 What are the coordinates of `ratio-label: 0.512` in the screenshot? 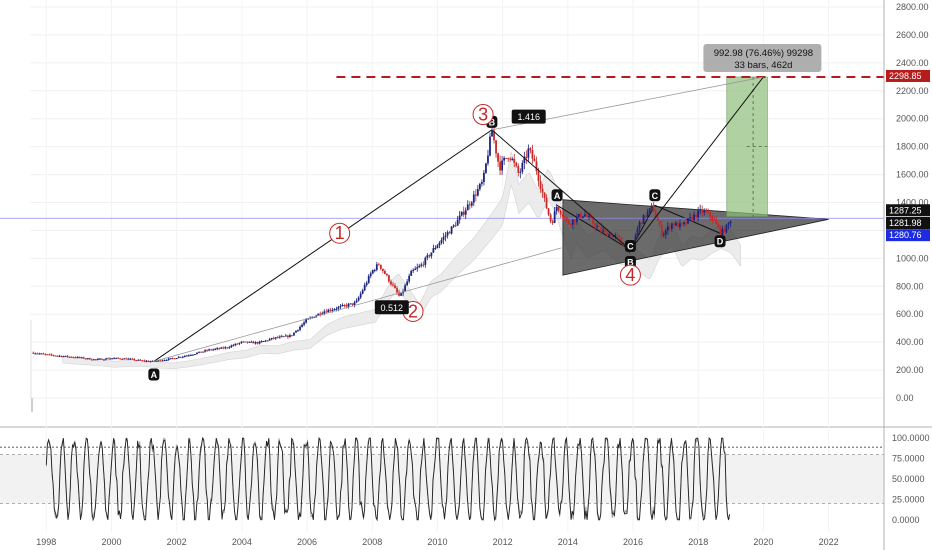 It's located at (392, 308).